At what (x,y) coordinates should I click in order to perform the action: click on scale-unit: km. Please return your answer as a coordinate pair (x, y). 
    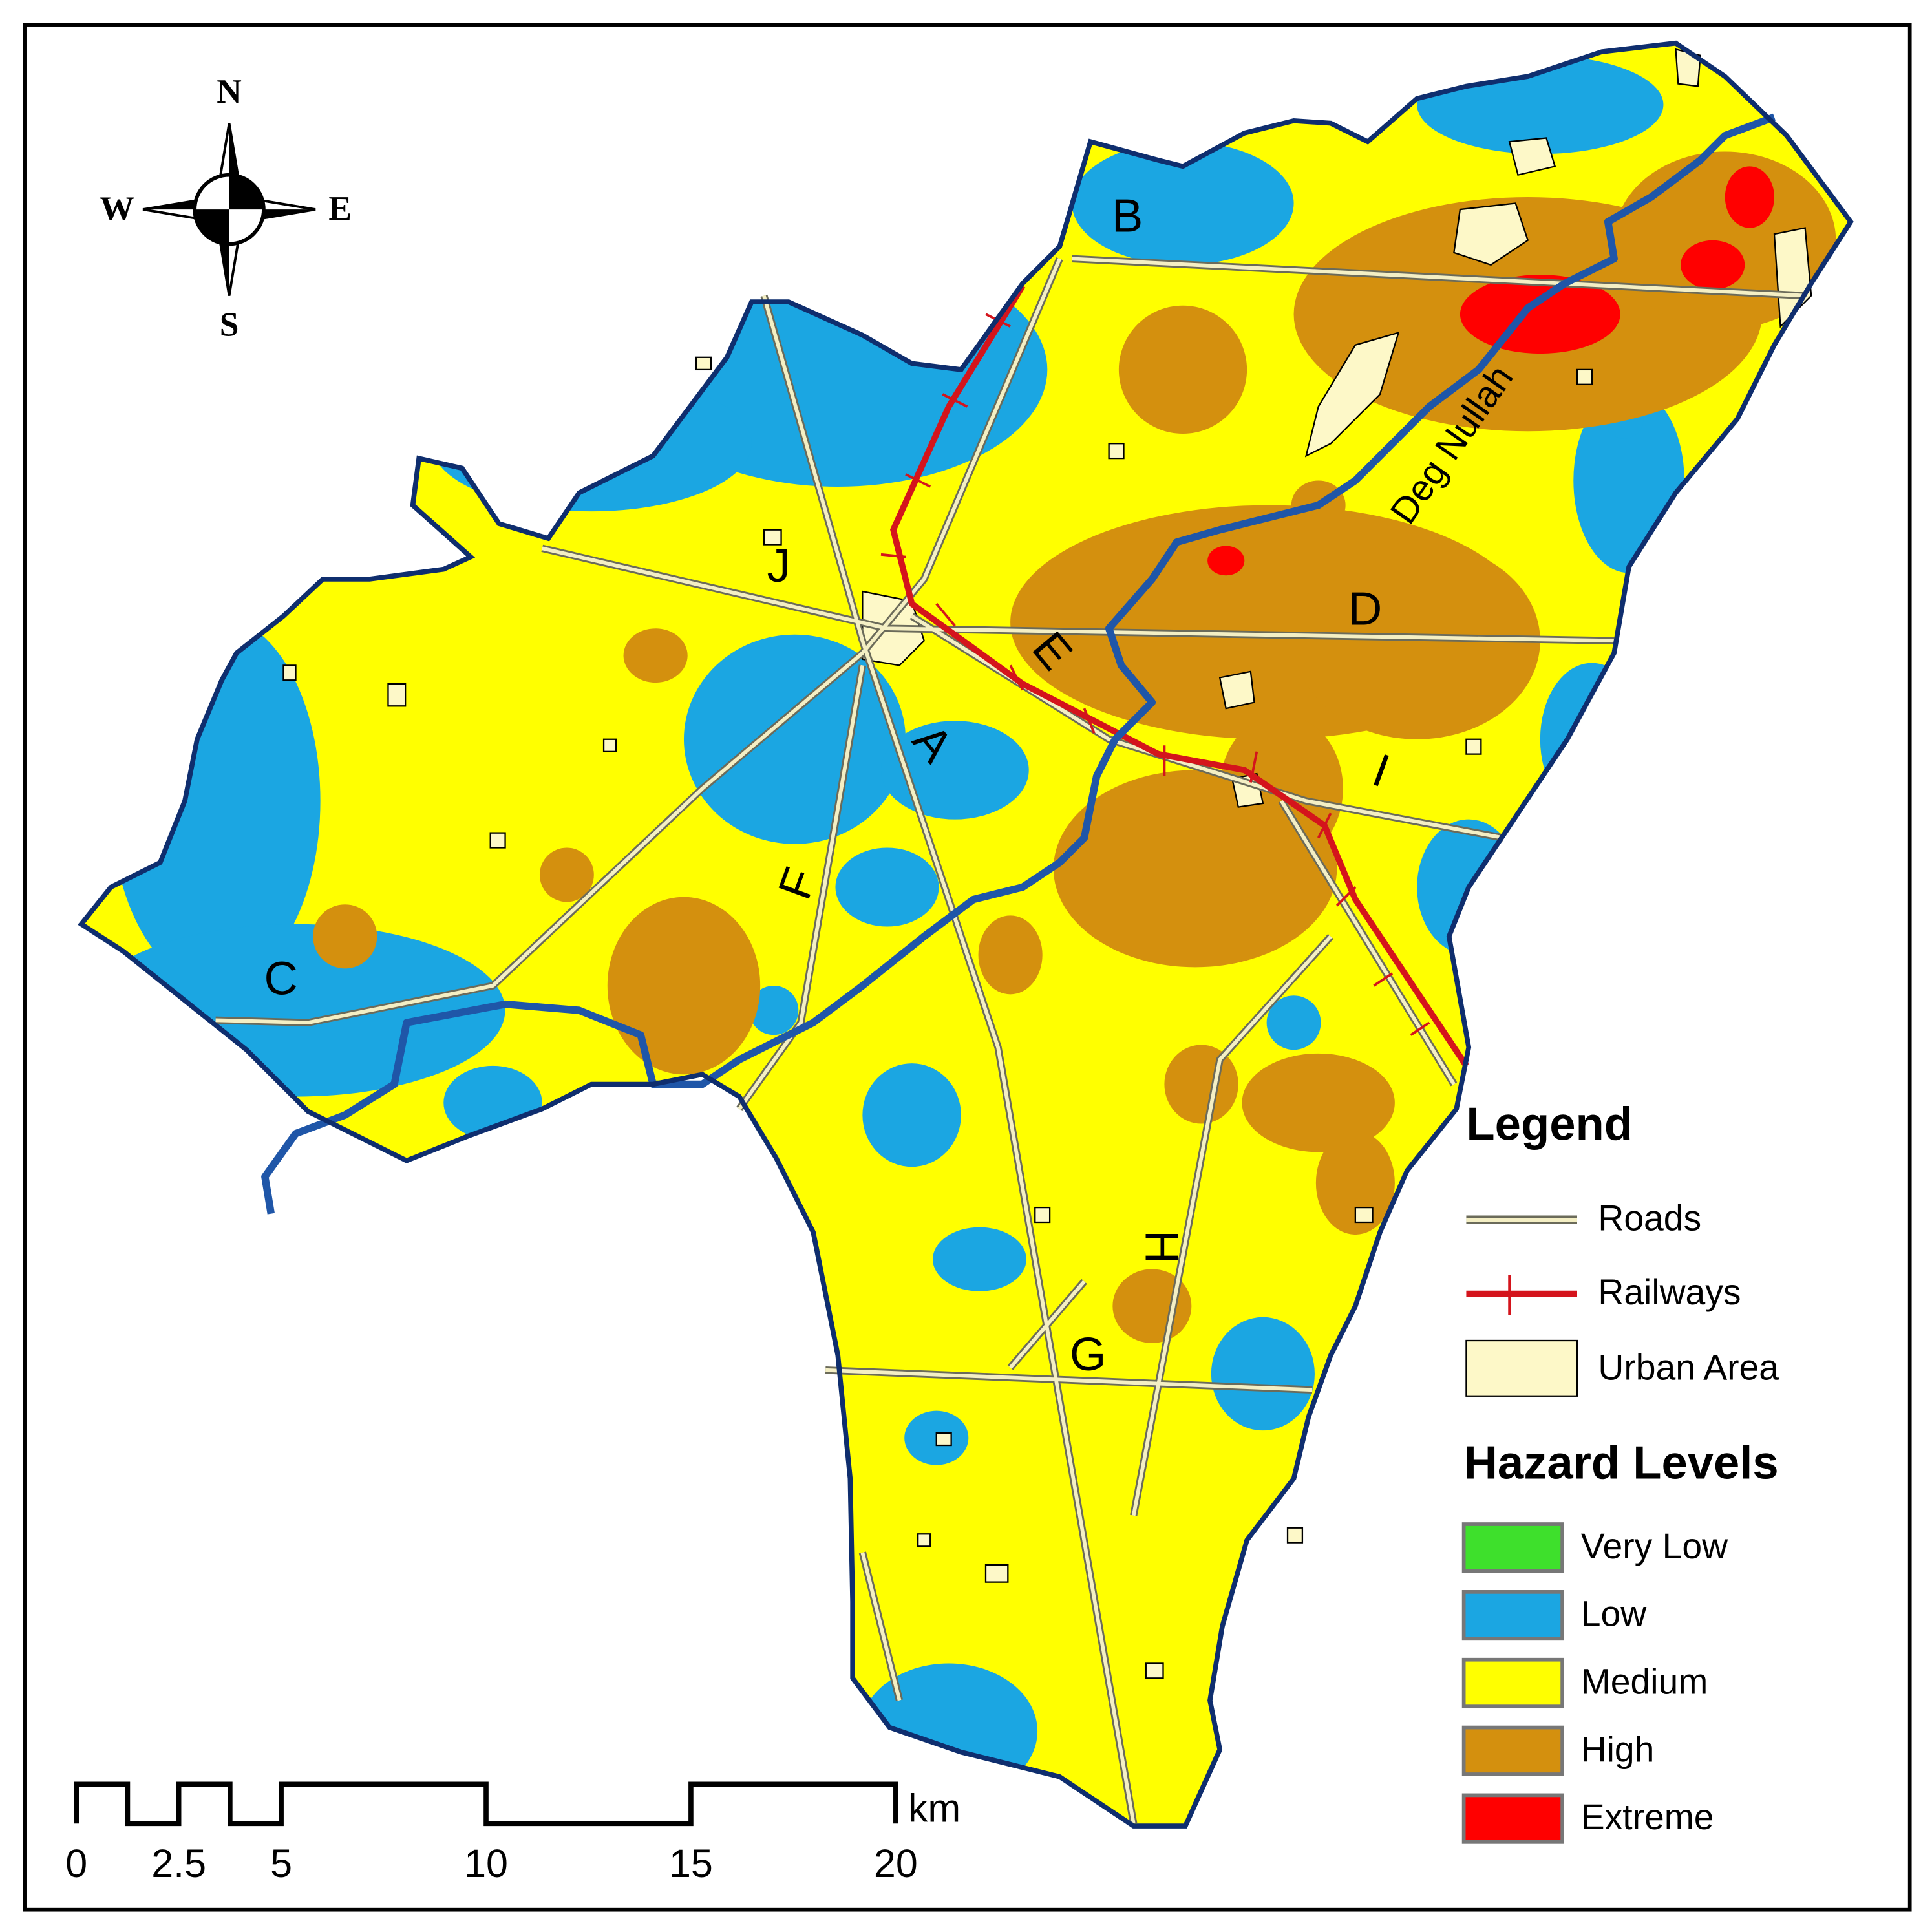
    Looking at the image, I should click on (934, 1808).